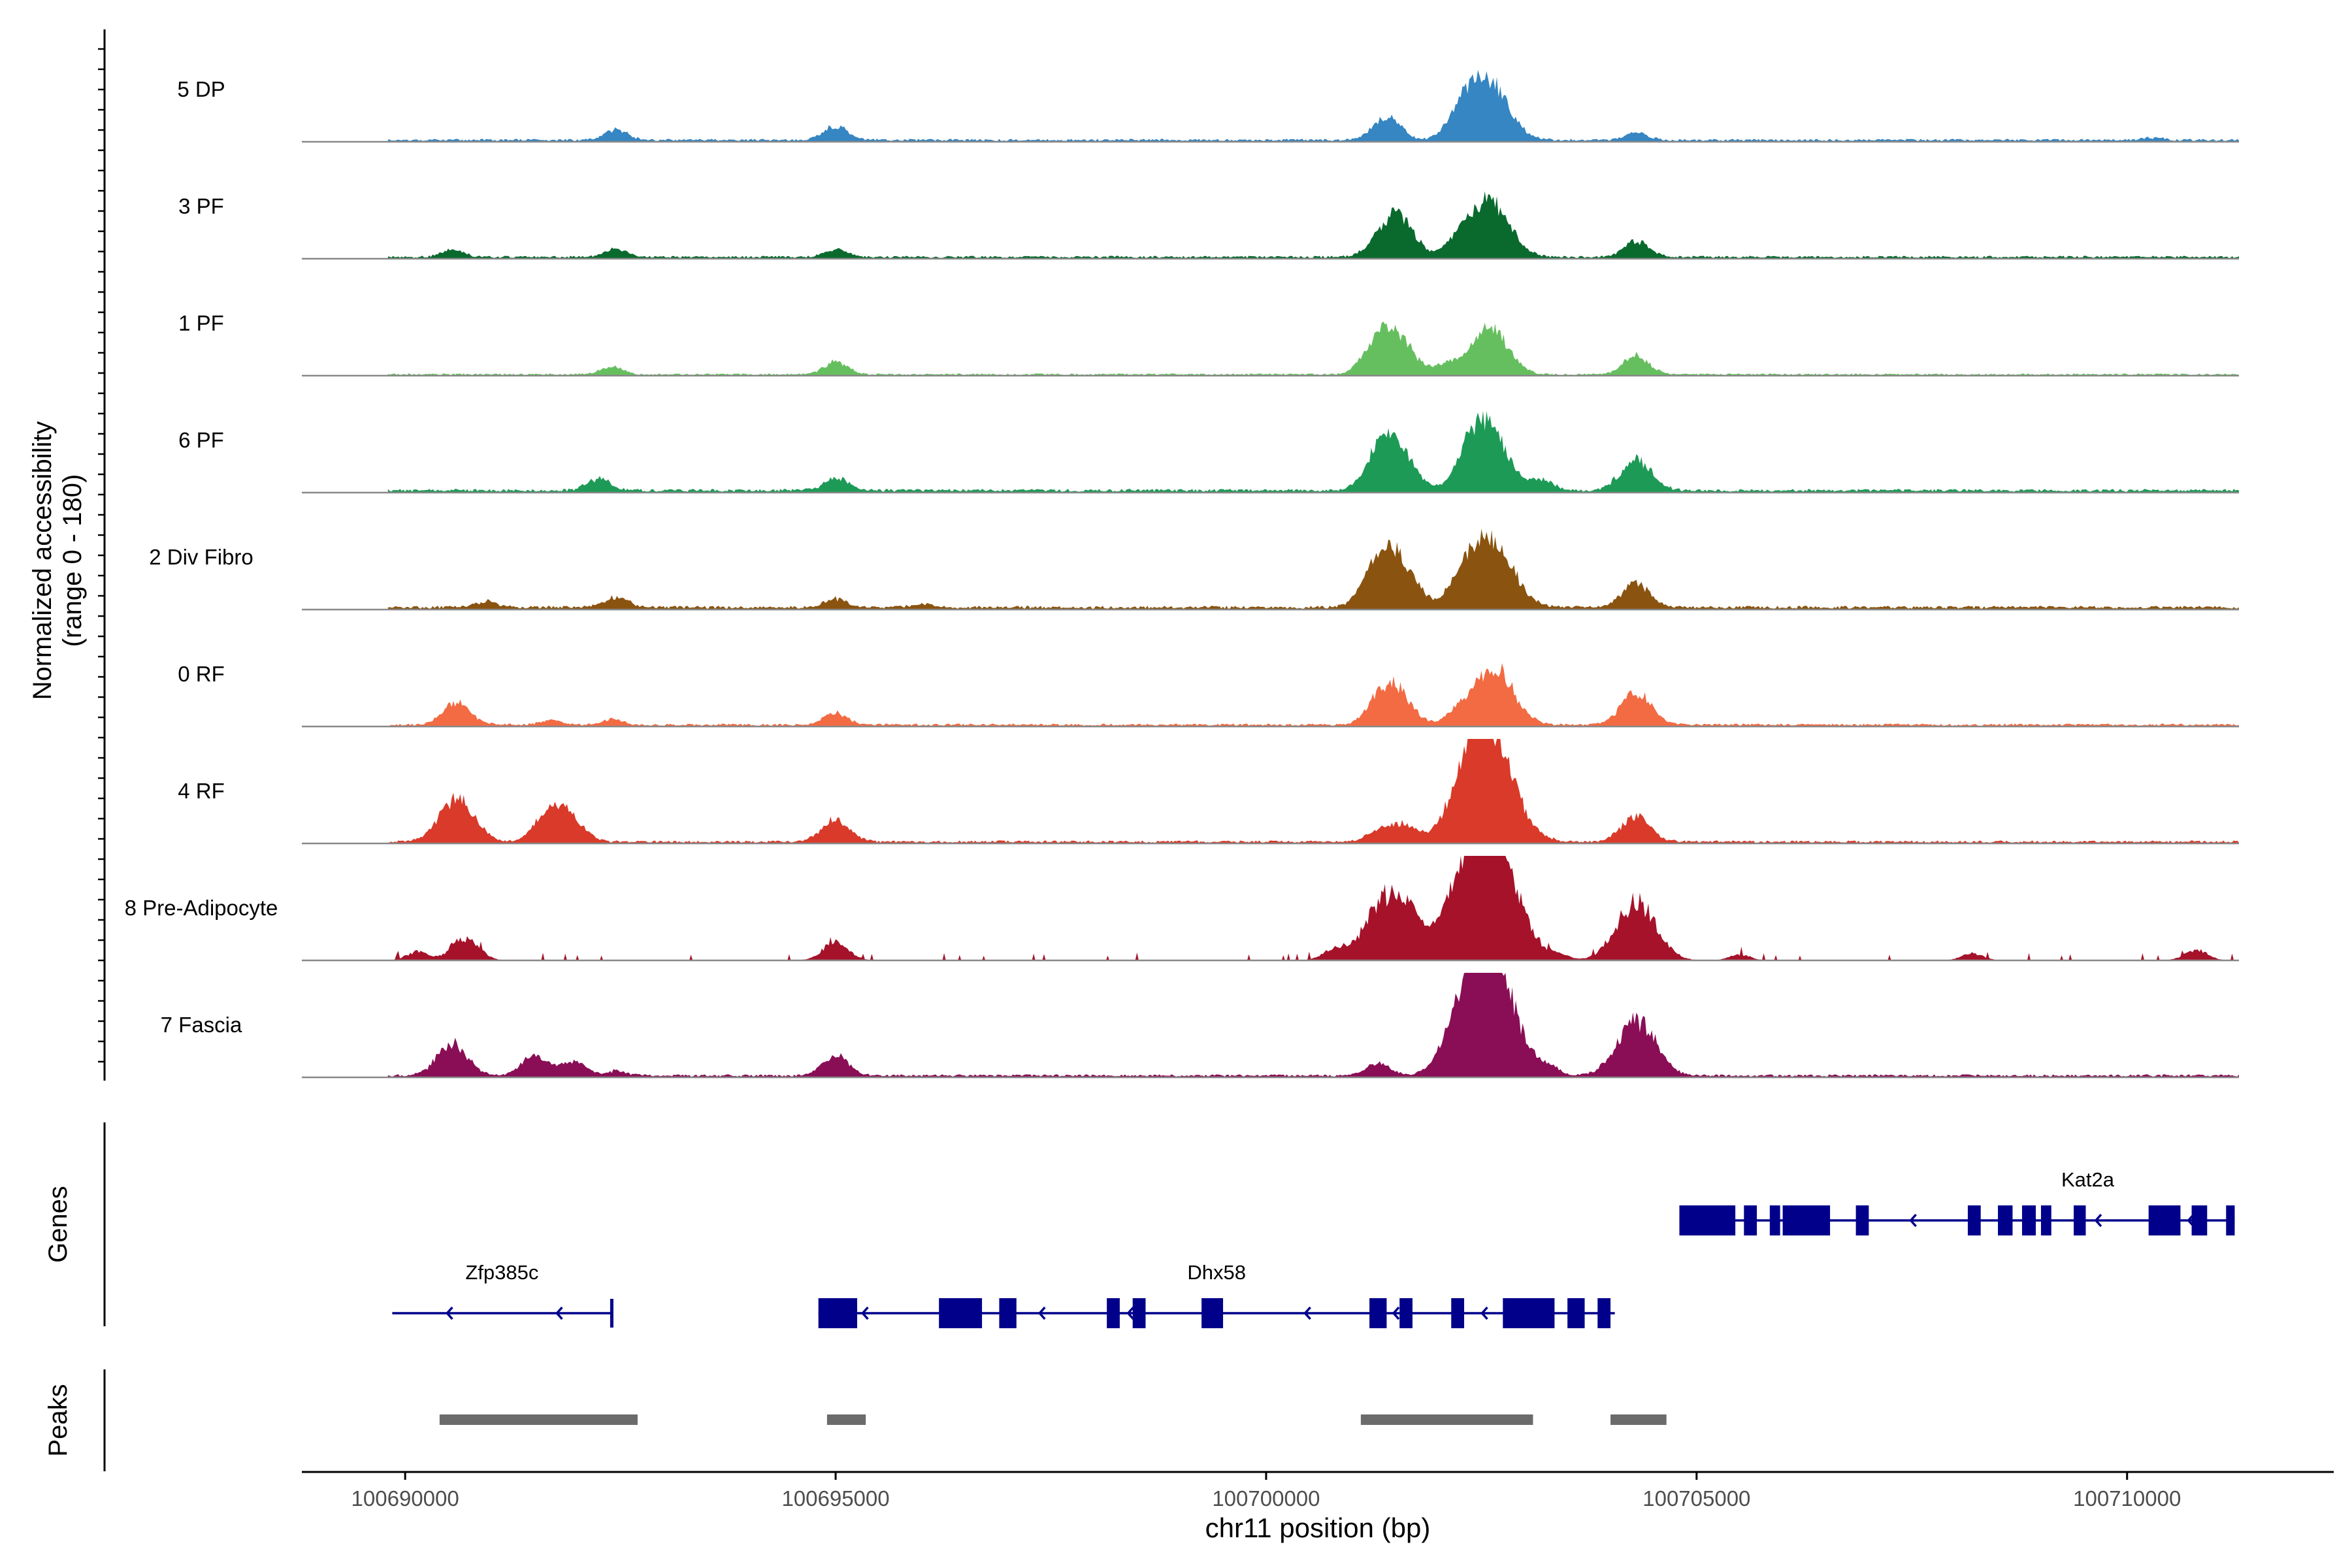 The height and width of the screenshot is (1568, 2352). What do you see at coordinates (201, 791) in the screenshot?
I see `track-label: 4 RF` at bounding box center [201, 791].